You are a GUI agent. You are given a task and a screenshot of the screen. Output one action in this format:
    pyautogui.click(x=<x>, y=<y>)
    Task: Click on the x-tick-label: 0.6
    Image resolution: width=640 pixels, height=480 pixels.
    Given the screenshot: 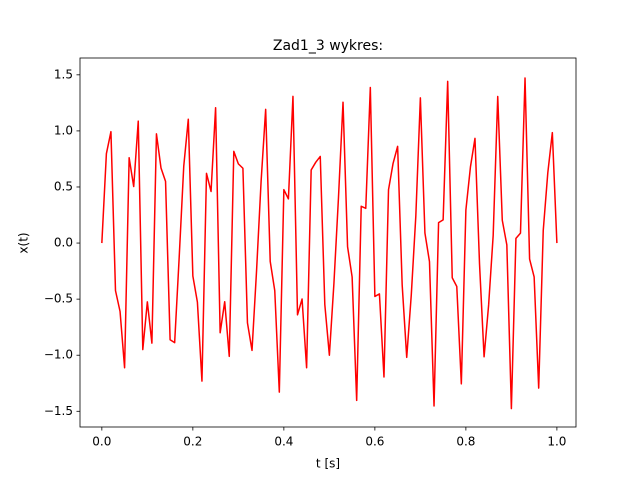 What is the action you would take?
    pyautogui.click(x=374, y=442)
    